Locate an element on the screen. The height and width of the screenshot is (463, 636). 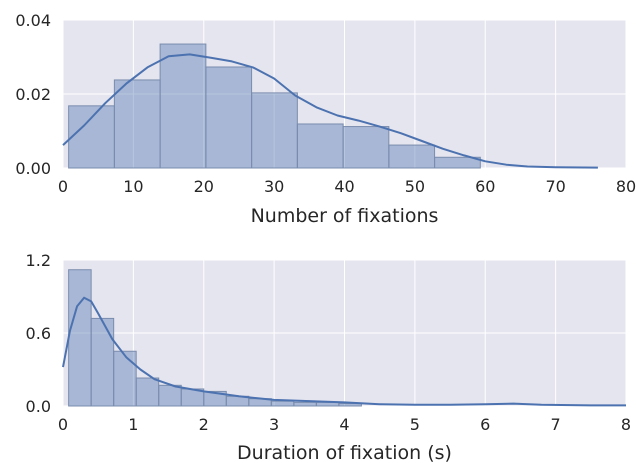
x-tick-label: 50 is located at coordinates (415, 186).